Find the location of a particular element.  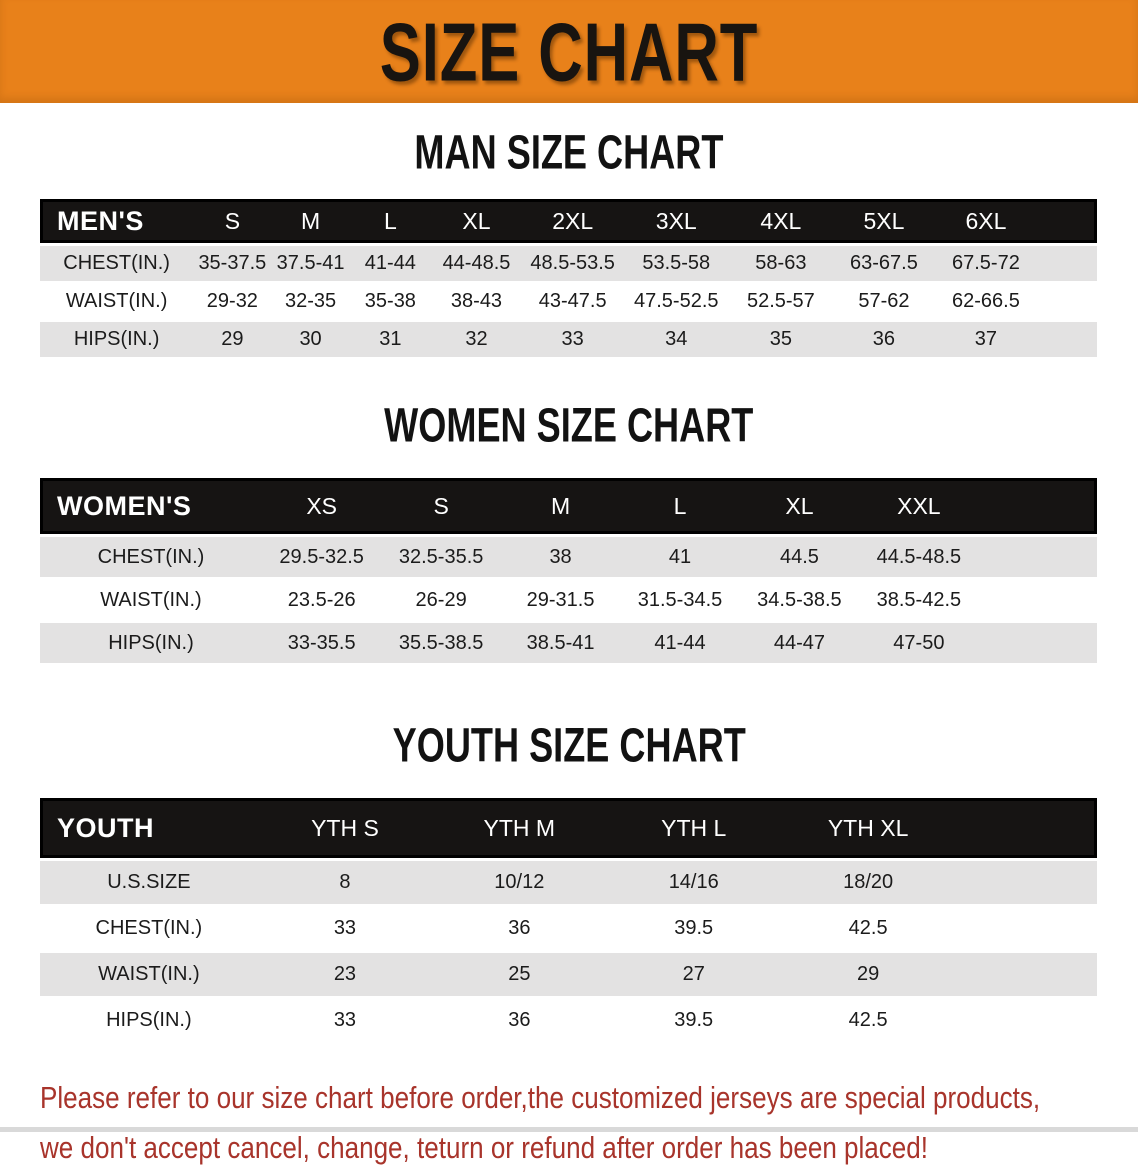

size-column-header: 2XL is located at coordinates (572, 221).